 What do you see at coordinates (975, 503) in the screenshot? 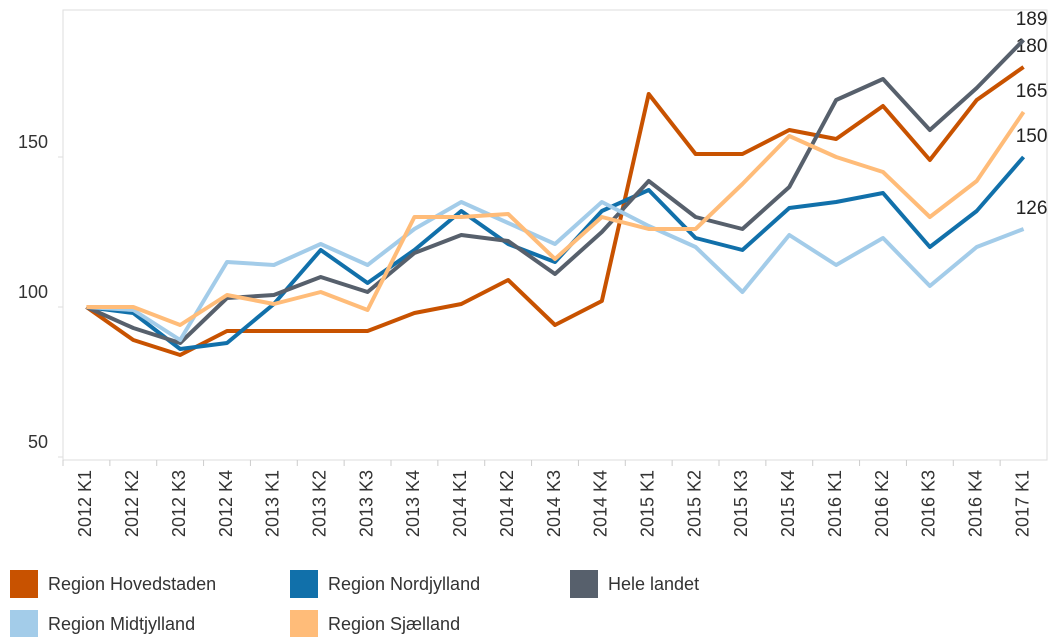
I see `x-tick-label: 2016 K4` at bounding box center [975, 503].